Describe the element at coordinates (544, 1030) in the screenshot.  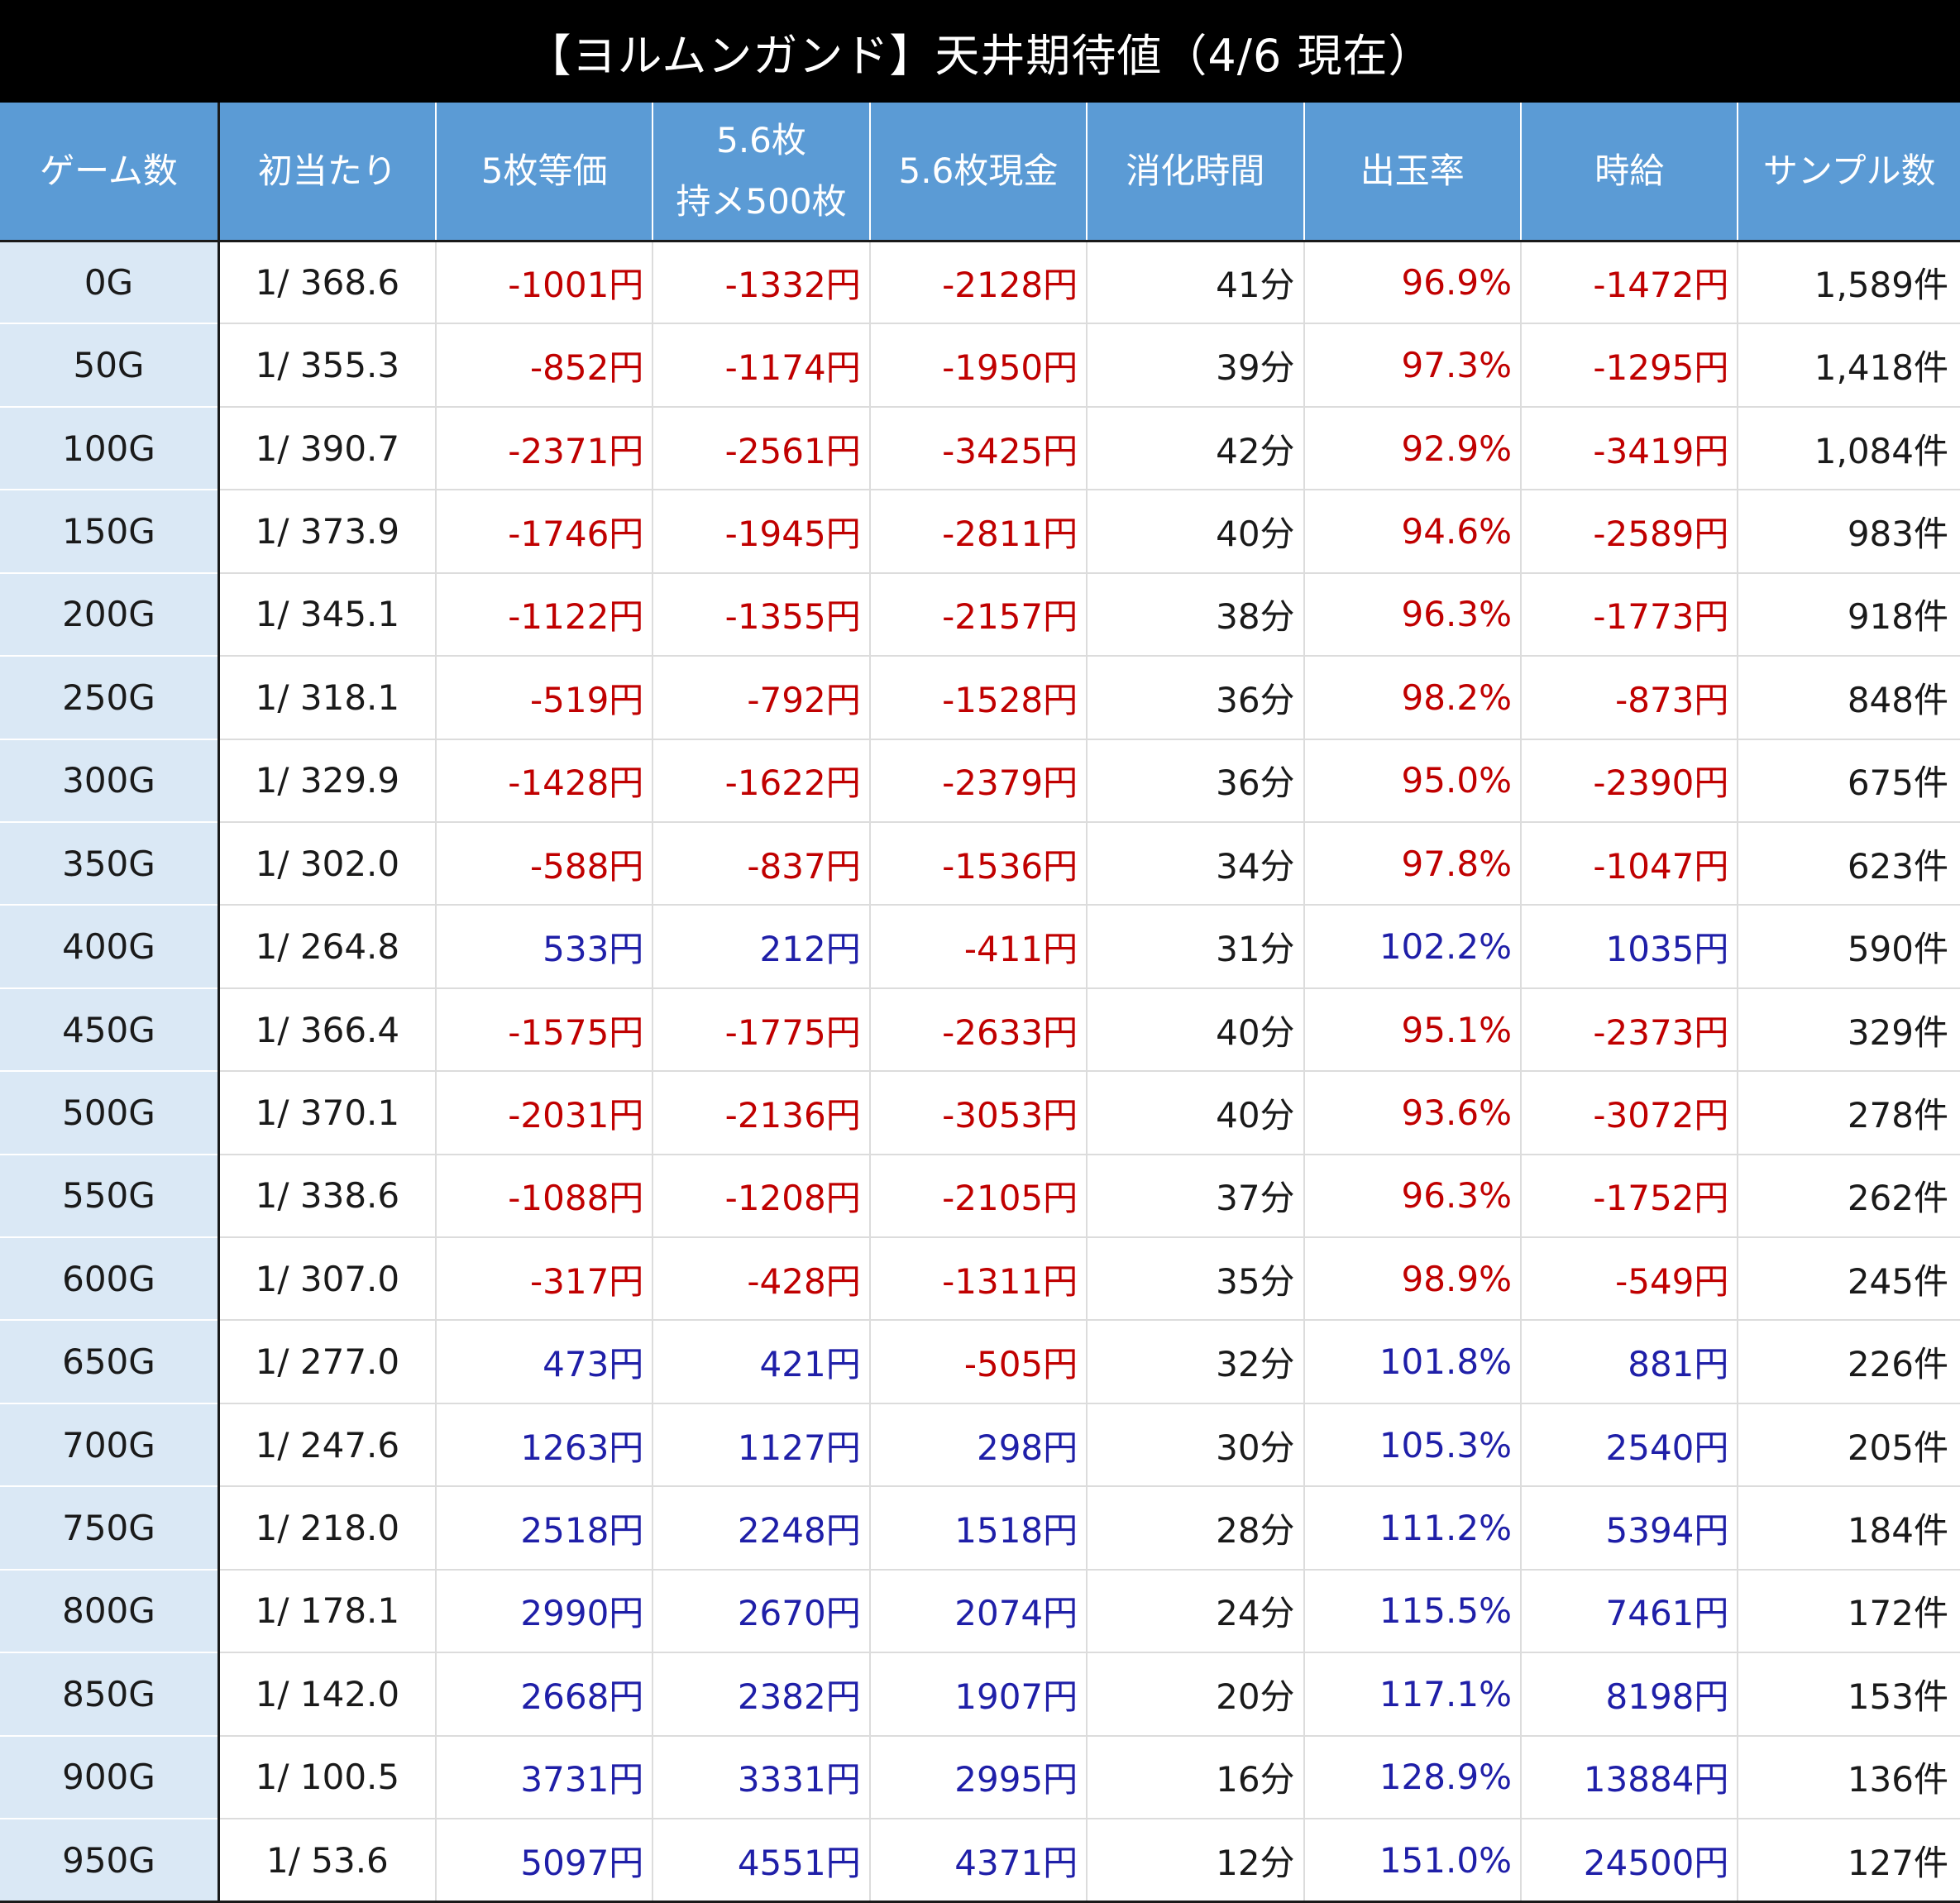
I see `5-coin-equal-cell: -1575円` at that location.